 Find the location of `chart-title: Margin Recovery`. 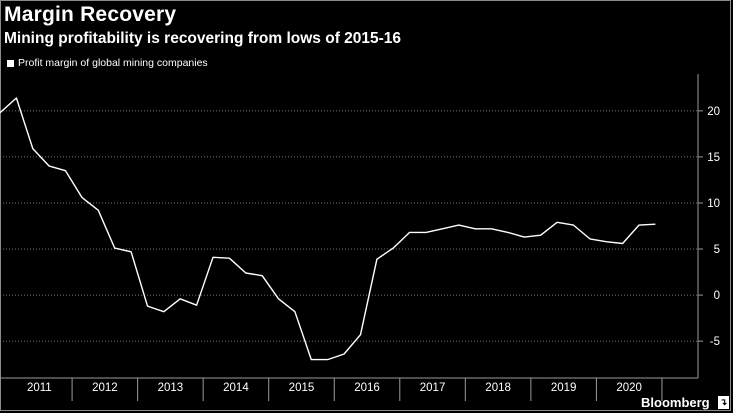

chart-title: Margin Recovery is located at coordinates (90, 14).